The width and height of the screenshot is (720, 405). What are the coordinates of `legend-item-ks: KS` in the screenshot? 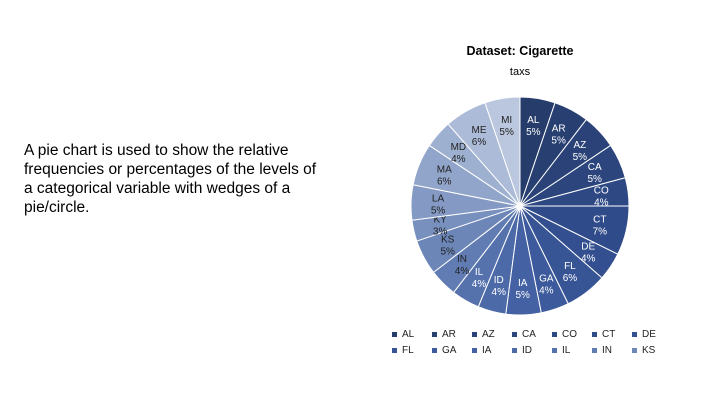 It's located at (652, 350).